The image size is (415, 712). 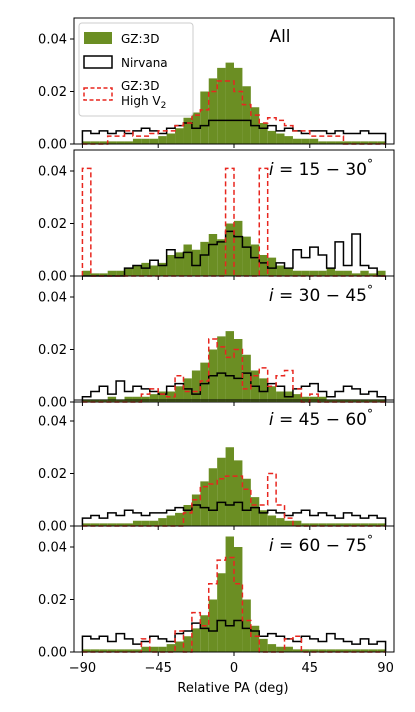 I want to click on x-tick-label: 45, so click(x=310, y=668).